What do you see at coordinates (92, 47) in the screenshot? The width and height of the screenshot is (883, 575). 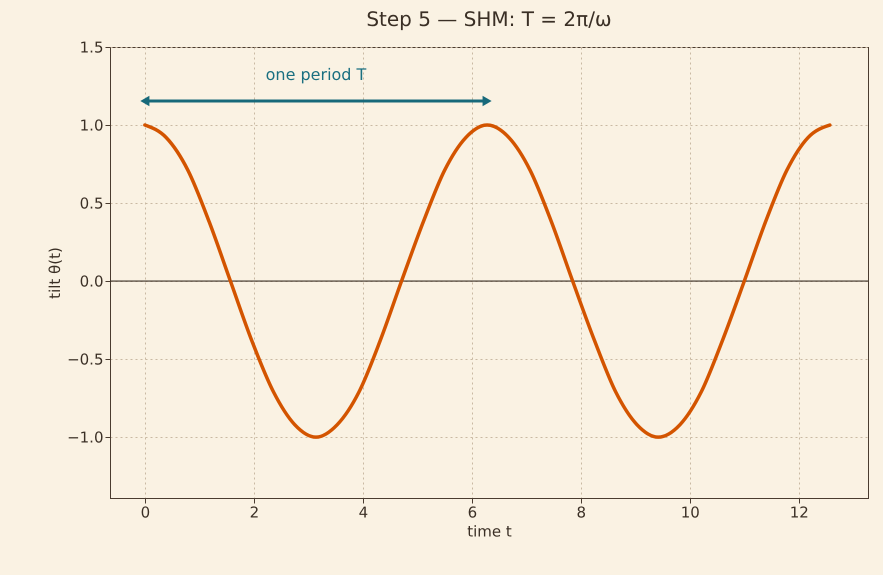 I see `y-tick-label: 1.5` at bounding box center [92, 47].